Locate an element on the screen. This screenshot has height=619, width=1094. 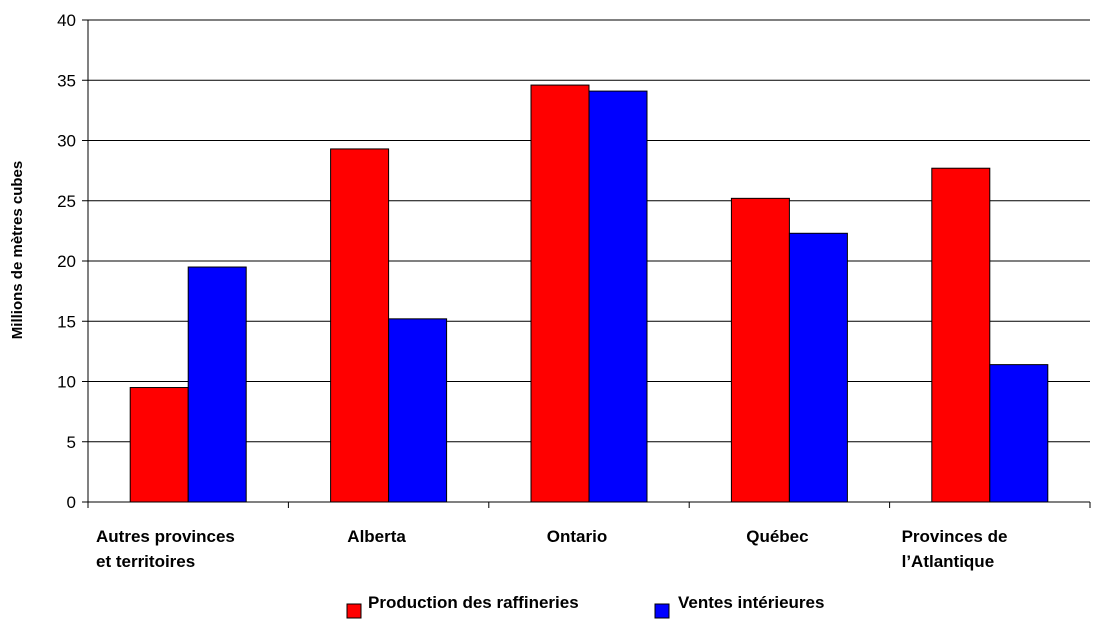
x-category-label: Ontario is located at coordinates (577, 536).